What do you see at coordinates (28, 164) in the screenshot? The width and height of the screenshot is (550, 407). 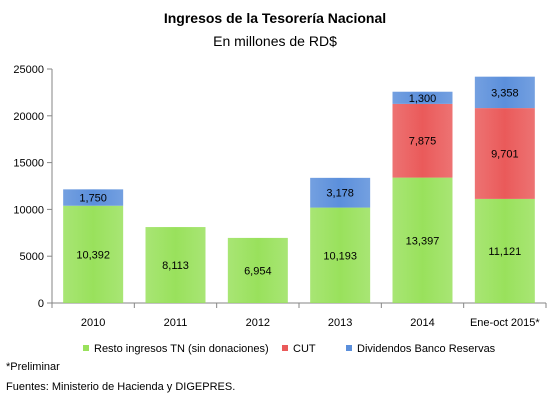 I see `y-tick-label: 15000` at bounding box center [28, 164].